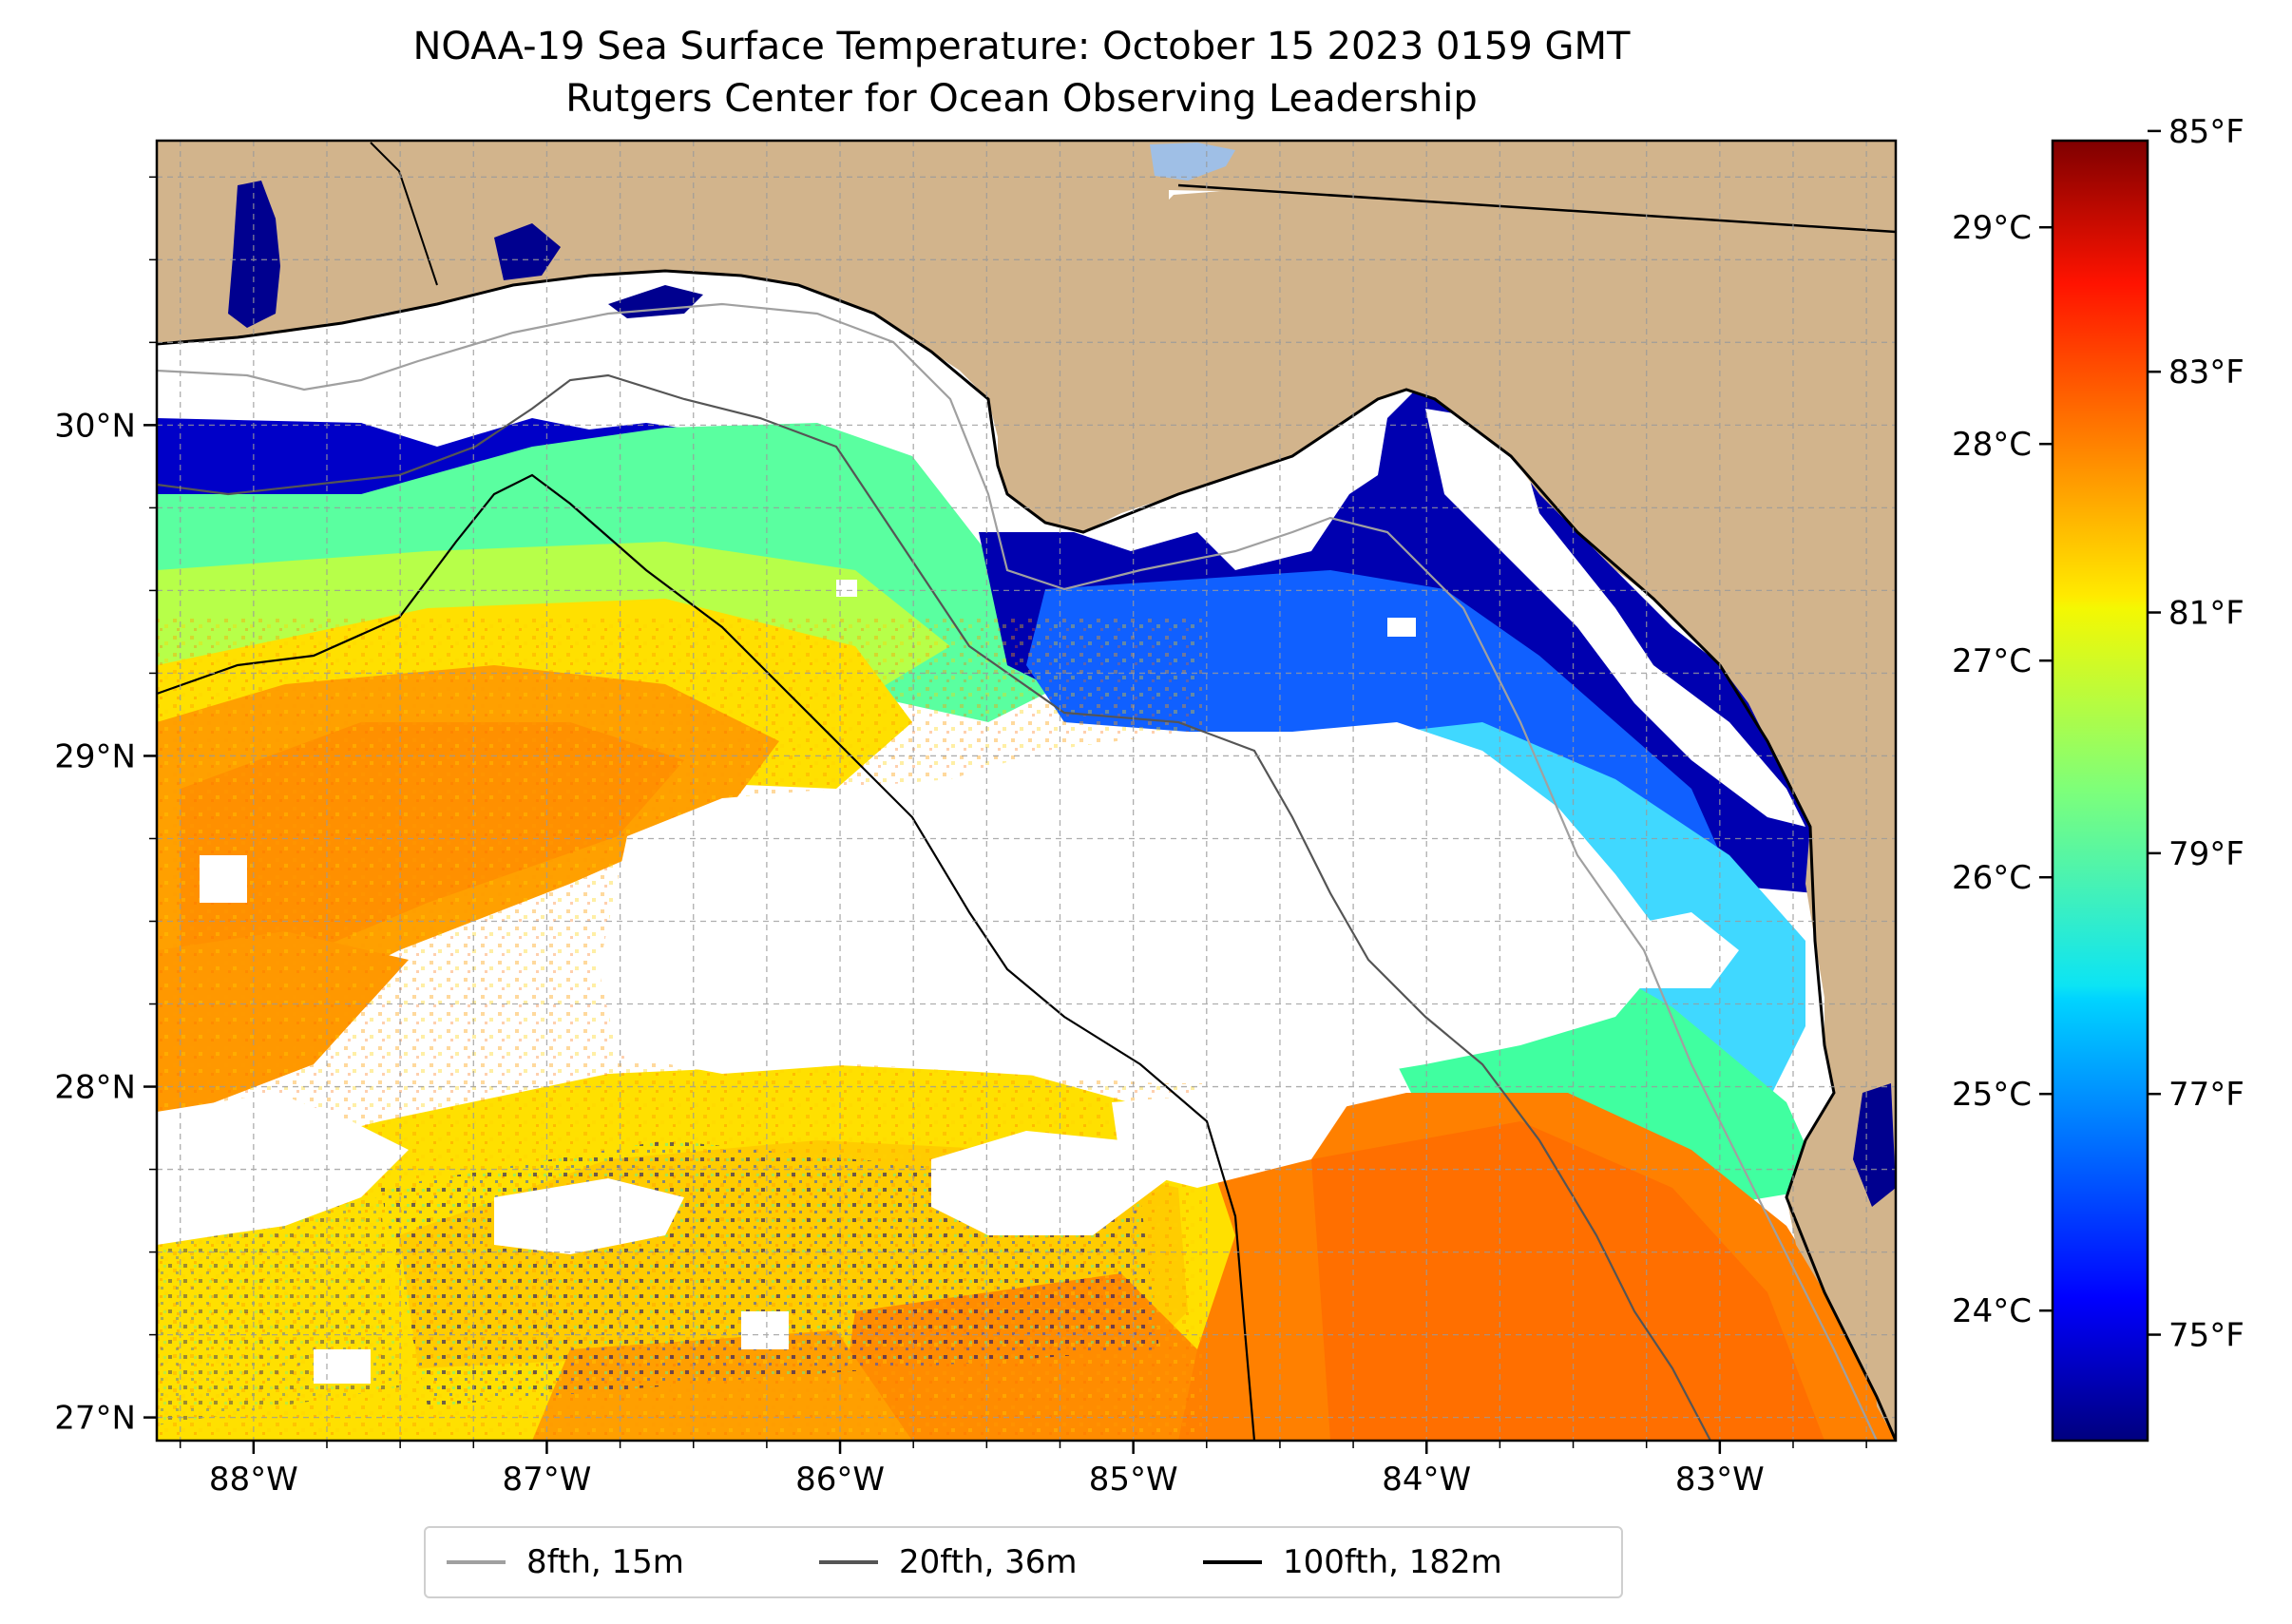 The image size is (2292, 1624). I want to click on colorbar-c-label: 25°C, so click(1992, 1095).